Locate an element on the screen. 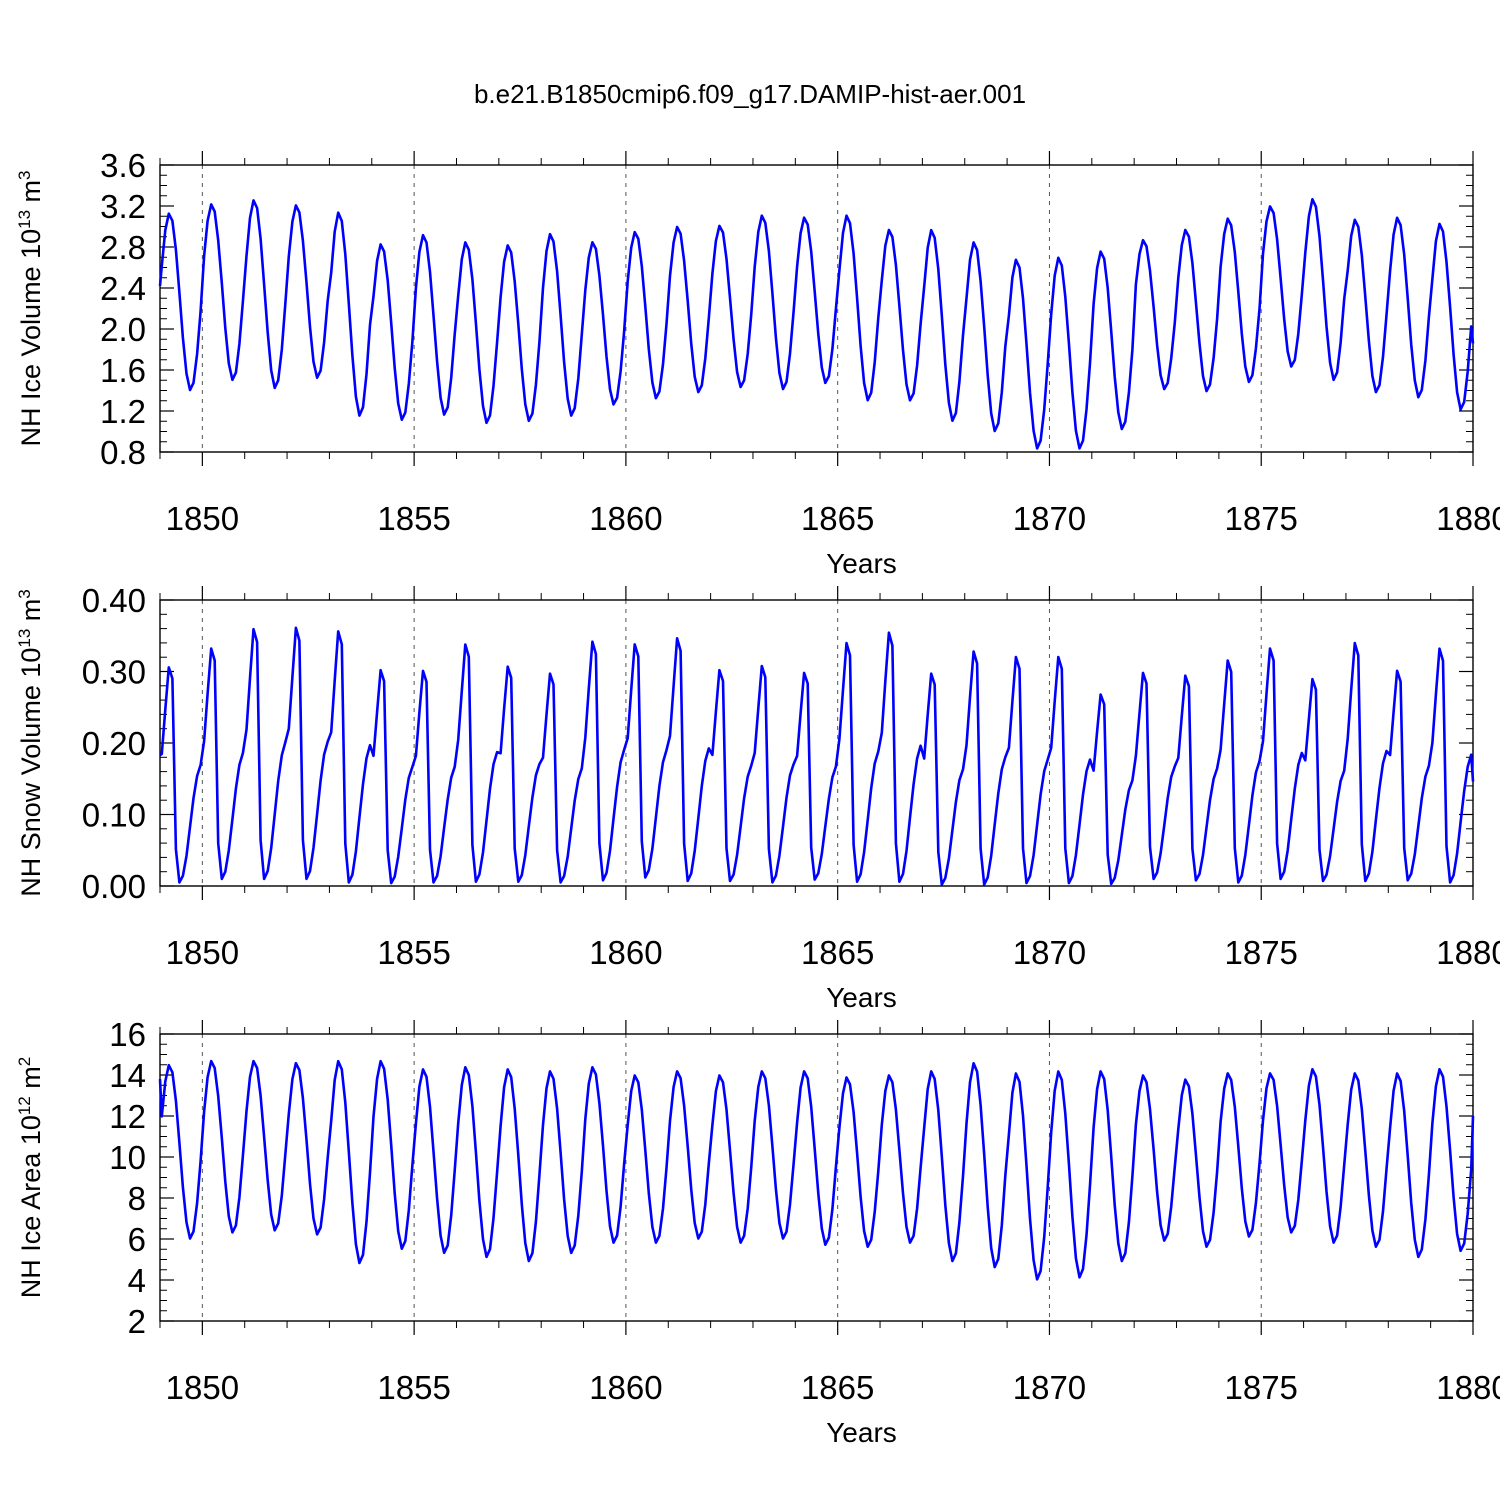  y-axis-title: NH Ice Area 1012 m2 is located at coordinates (30, 1177).